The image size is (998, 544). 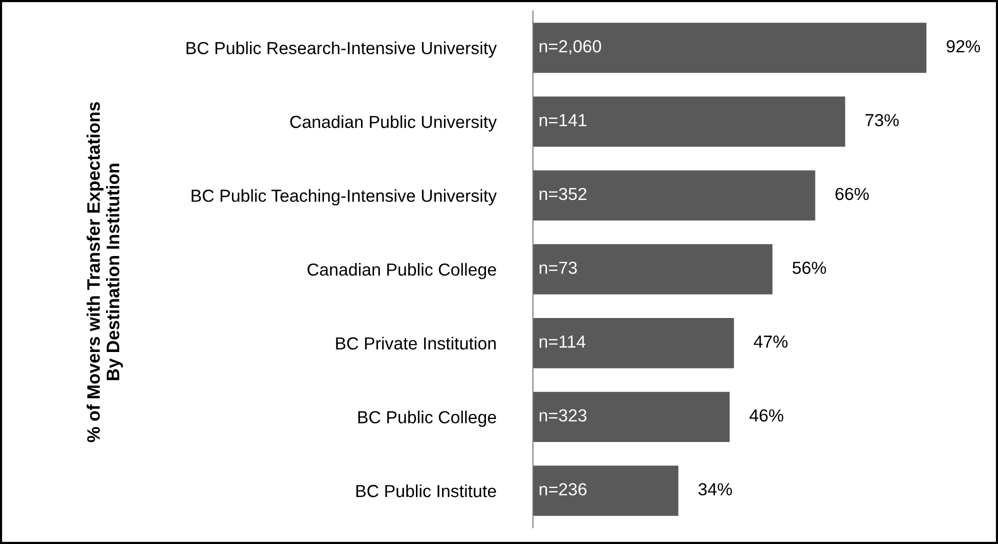 I want to click on annotation: n=323, so click(x=563, y=415).